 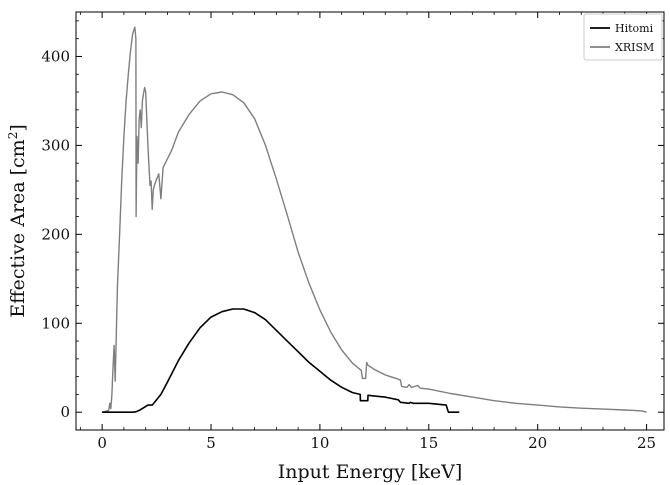 What do you see at coordinates (102, 443) in the screenshot?
I see `x-tick-label: 0` at bounding box center [102, 443].